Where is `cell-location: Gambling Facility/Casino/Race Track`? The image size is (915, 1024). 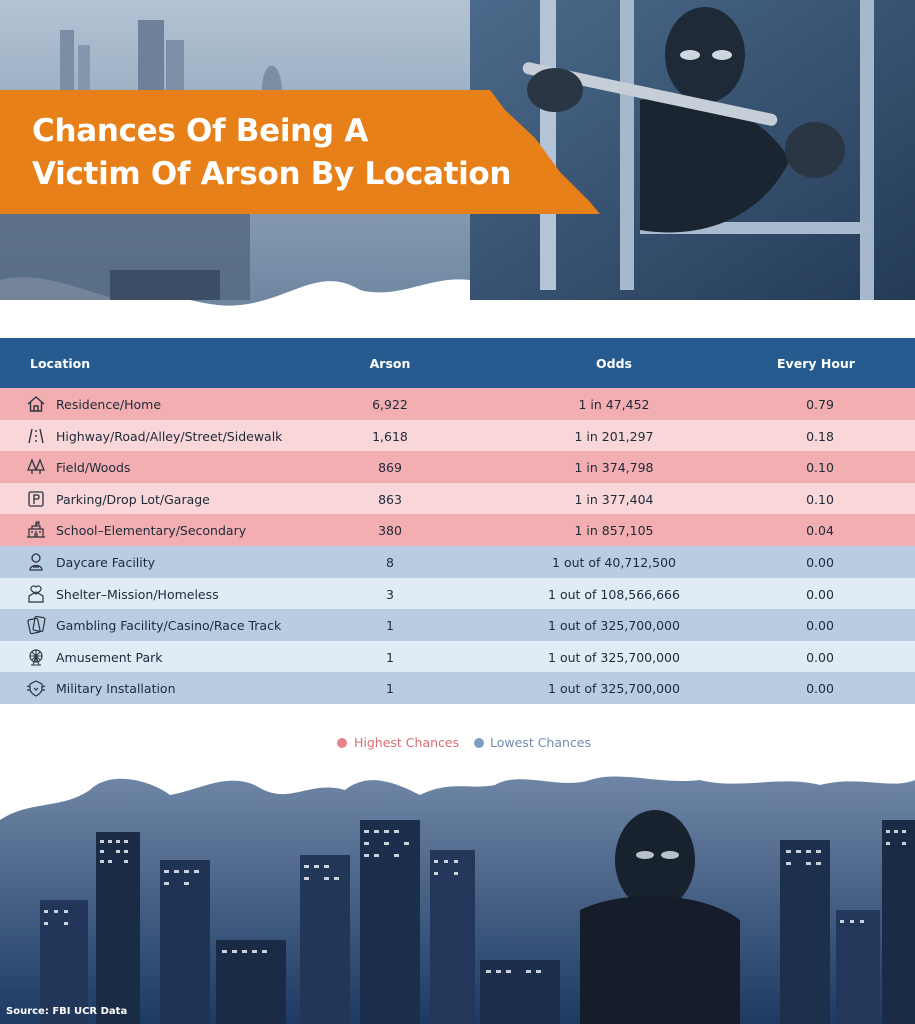 cell-location: Gambling Facility/Casino/Race Track is located at coordinates (169, 626).